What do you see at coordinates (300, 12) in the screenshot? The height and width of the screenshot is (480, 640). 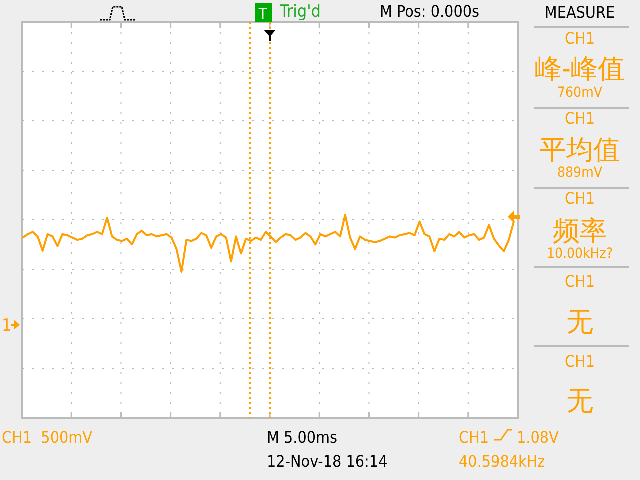 I see `text: Trig'd` at bounding box center [300, 12].